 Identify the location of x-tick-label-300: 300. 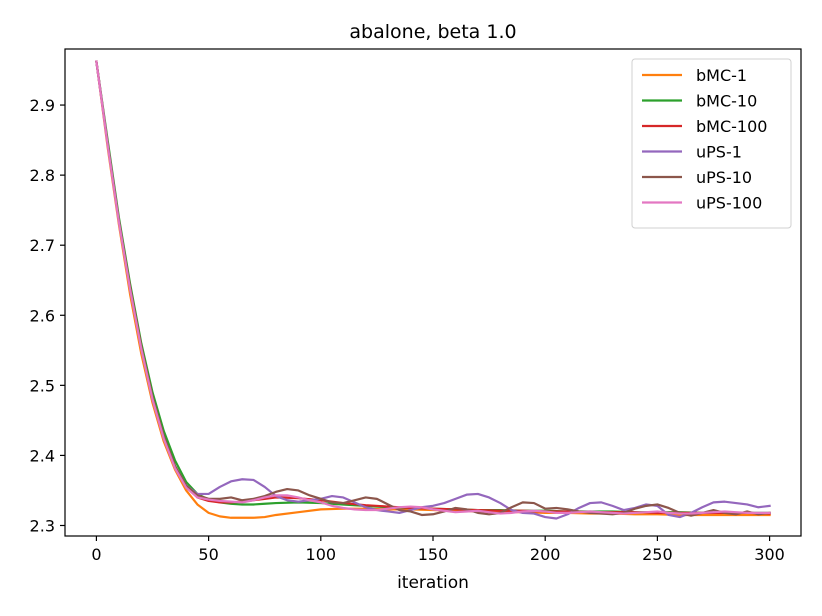
(769, 554).